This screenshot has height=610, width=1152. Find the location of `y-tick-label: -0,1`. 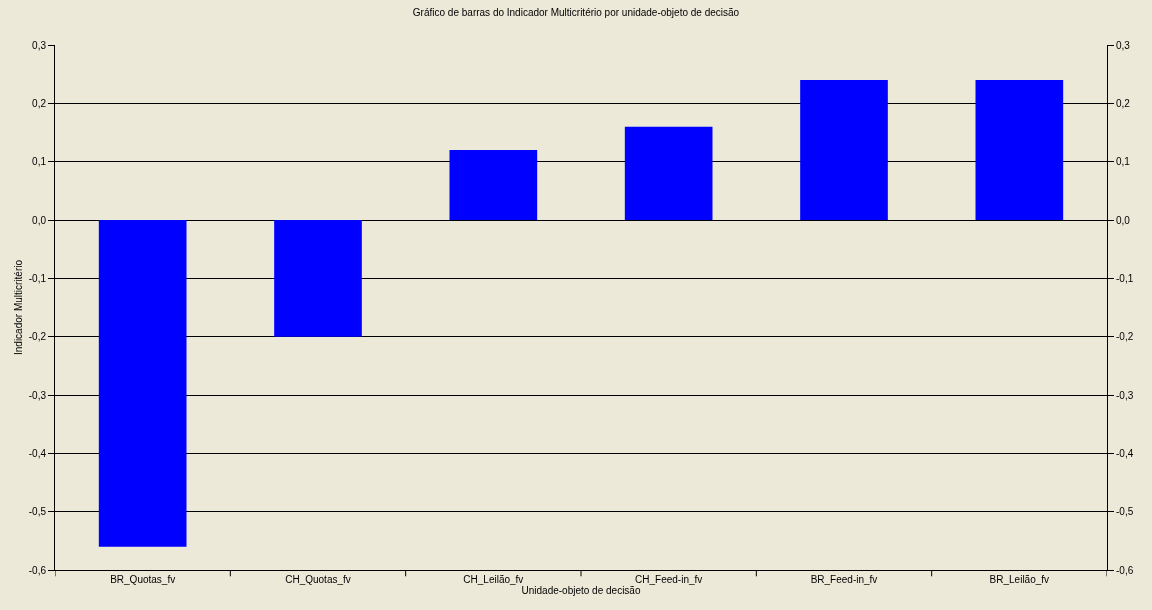

y-tick-label: -0,1 is located at coordinates (37, 278).